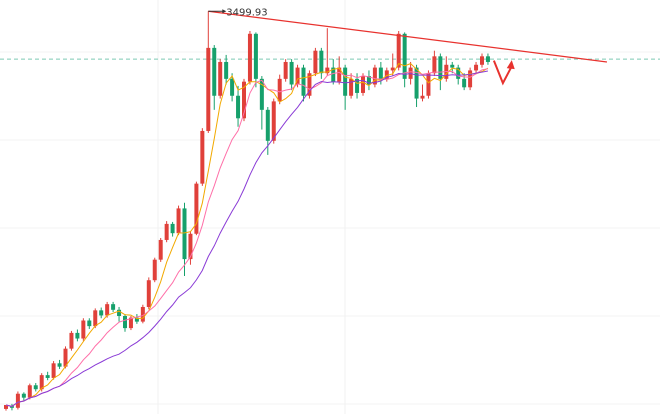  I want to click on peak-arrowhead, so click(224, 11).